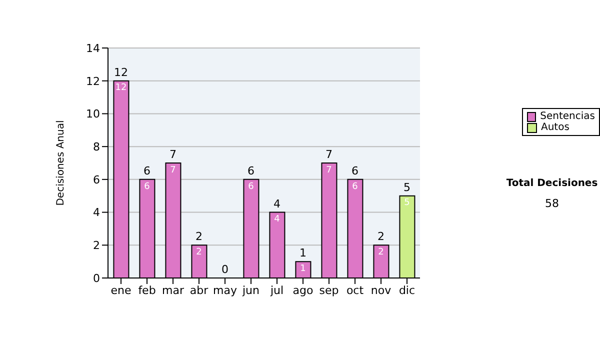  Describe the element at coordinates (329, 290) in the screenshot. I see `x-tick-label: sep` at that location.